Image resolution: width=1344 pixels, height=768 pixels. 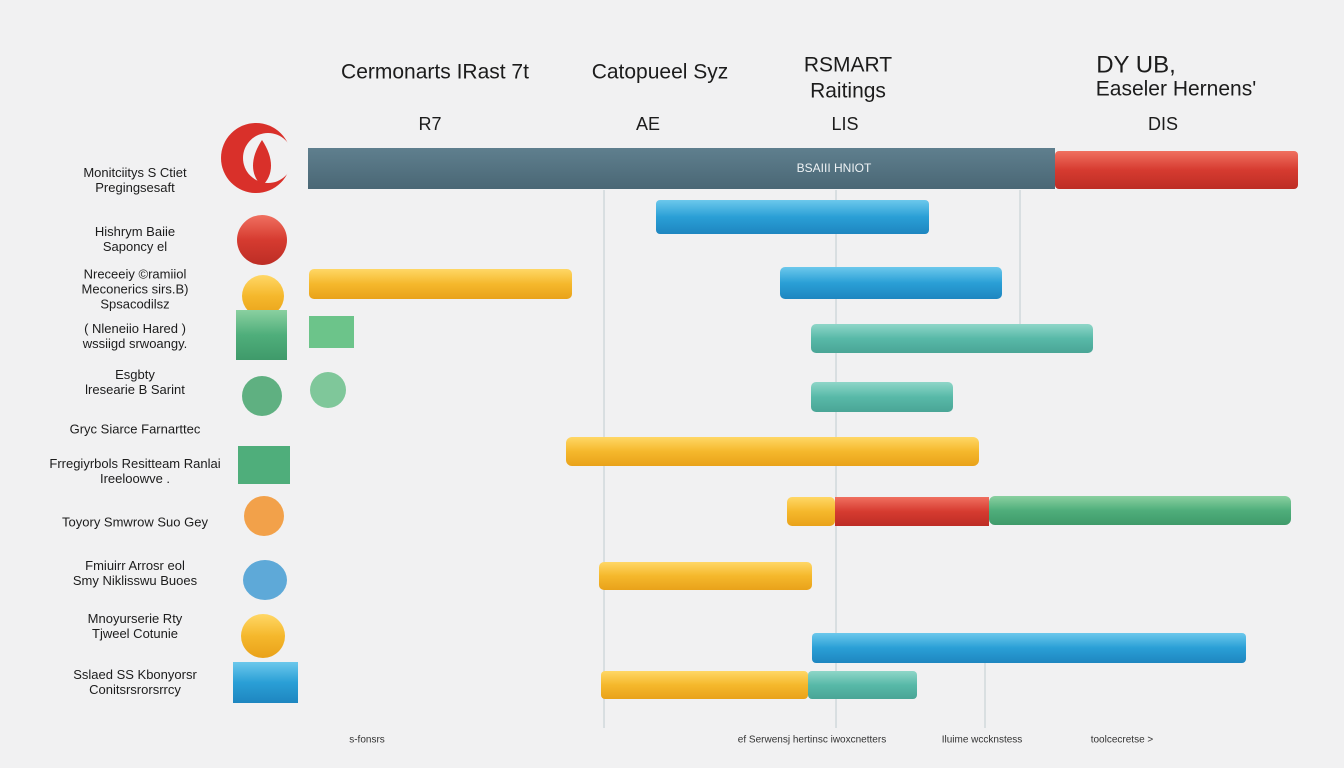 What do you see at coordinates (135, 273) in the screenshot?
I see `row-label: Nreceeiy ©ramiiol` at bounding box center [135, 273].